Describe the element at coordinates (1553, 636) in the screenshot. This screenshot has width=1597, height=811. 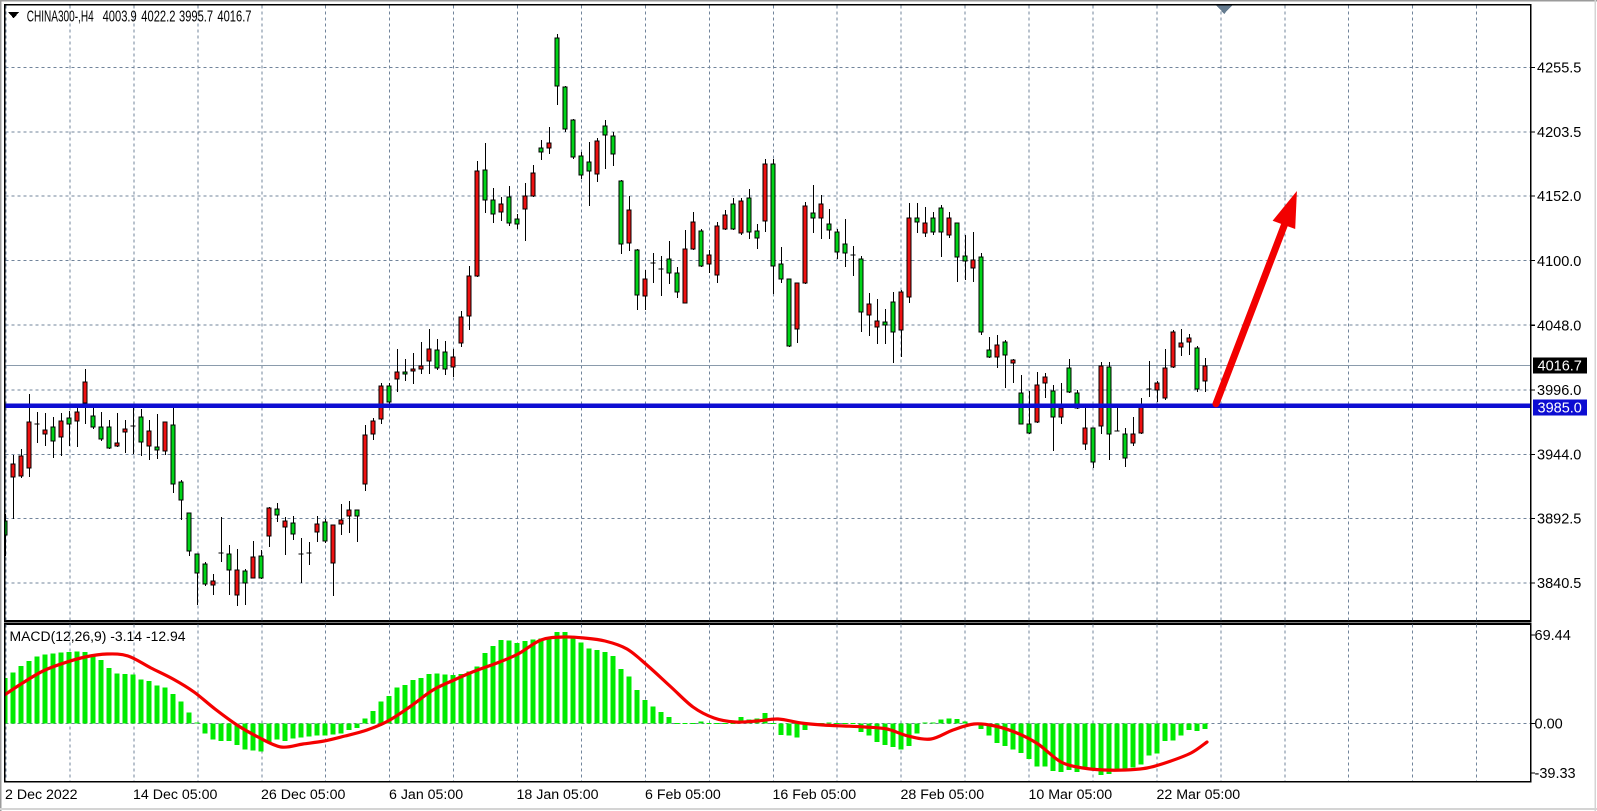
I see `svg-text: 69.44` at that location.